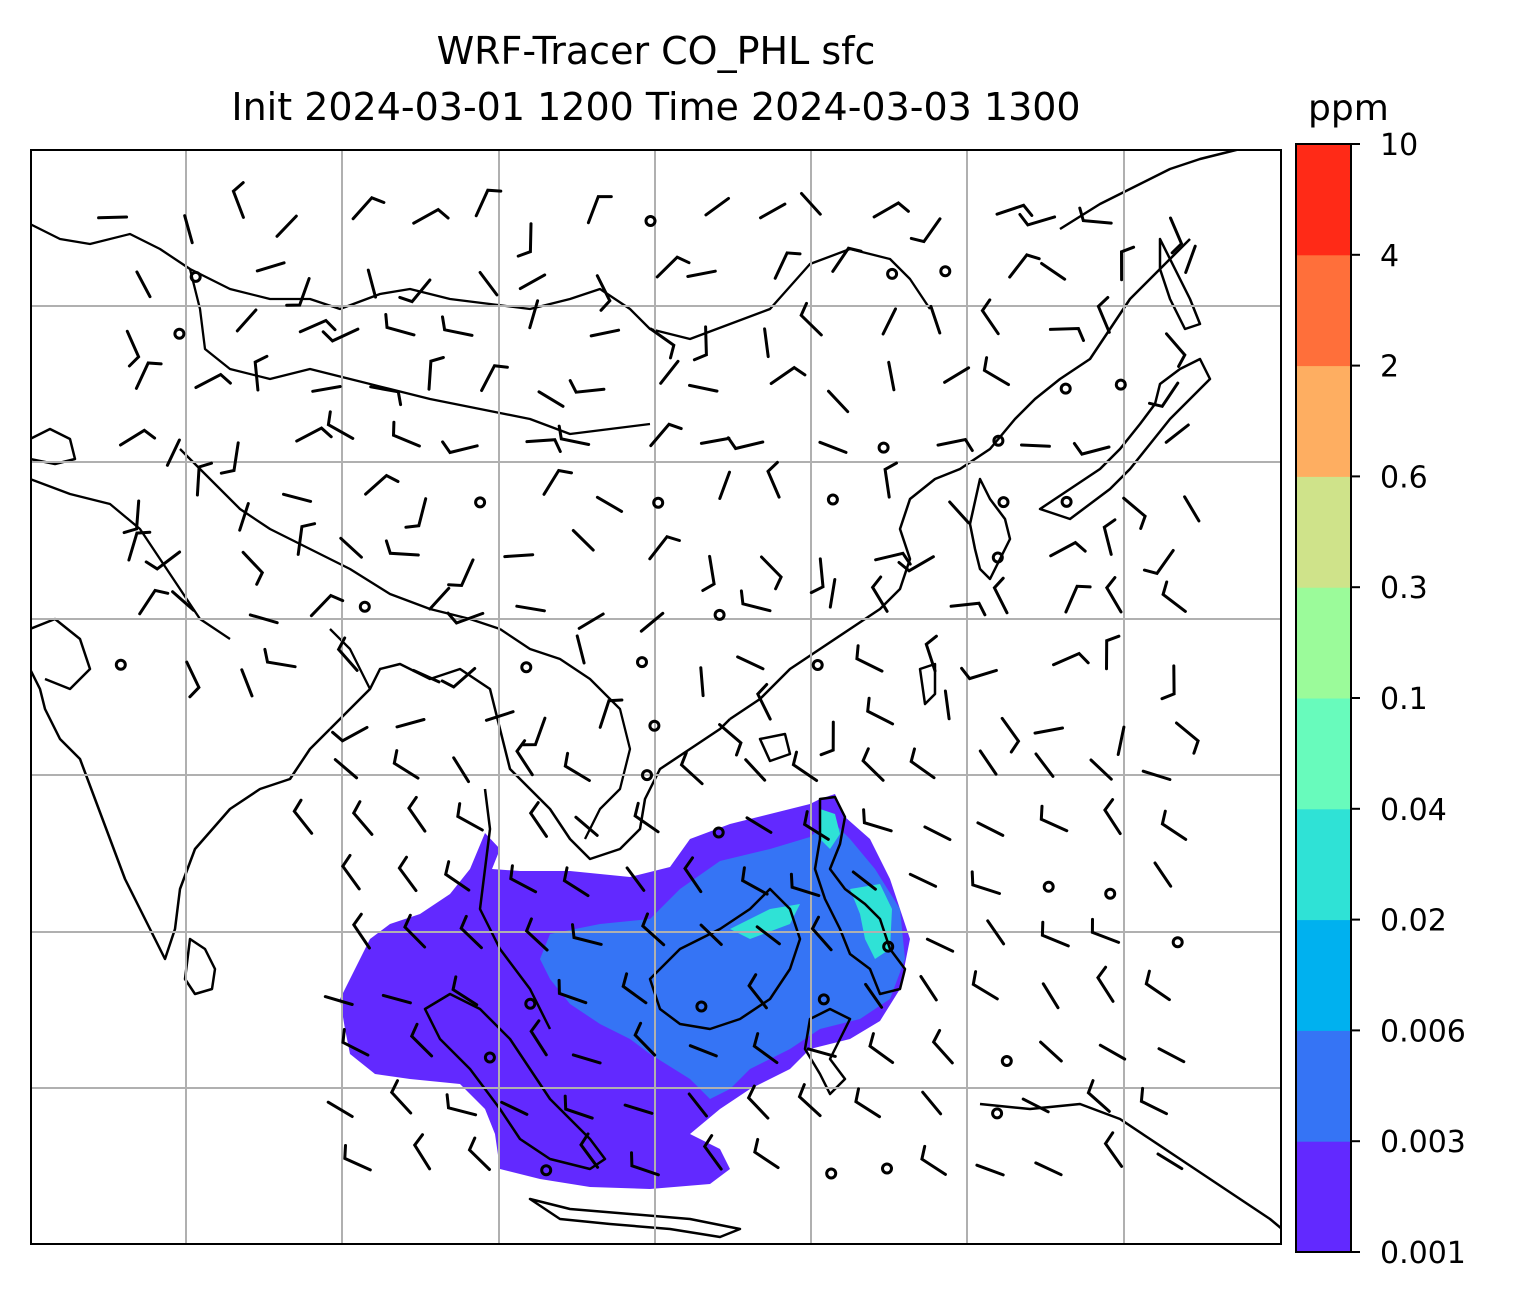 The height and width of the screenshot is (1306, 1528). What do you see at coordinates (656, 51) in the screenshot?
I see `map-title-line1: WRF-Tracer CO_PHL sfc` at bounding box center [656, 51].